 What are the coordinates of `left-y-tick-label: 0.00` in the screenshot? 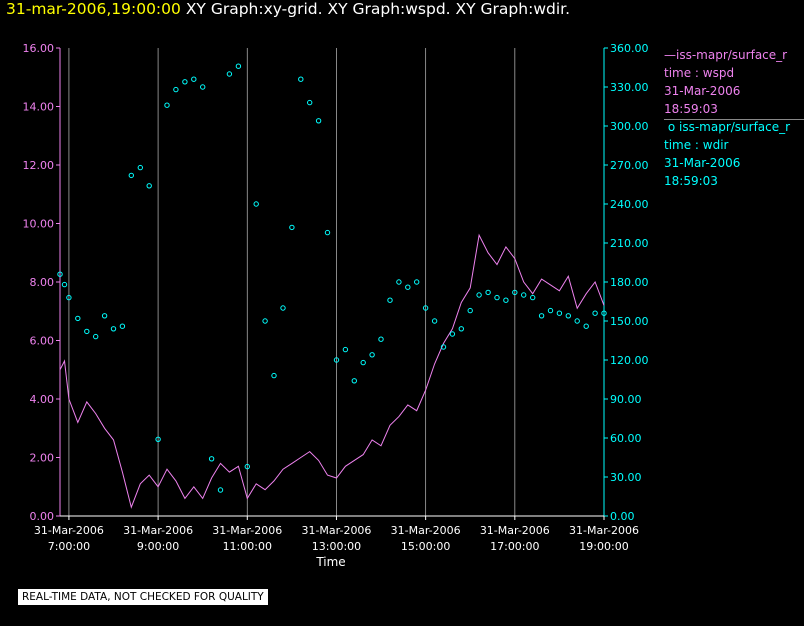 It's located at (42, 516).